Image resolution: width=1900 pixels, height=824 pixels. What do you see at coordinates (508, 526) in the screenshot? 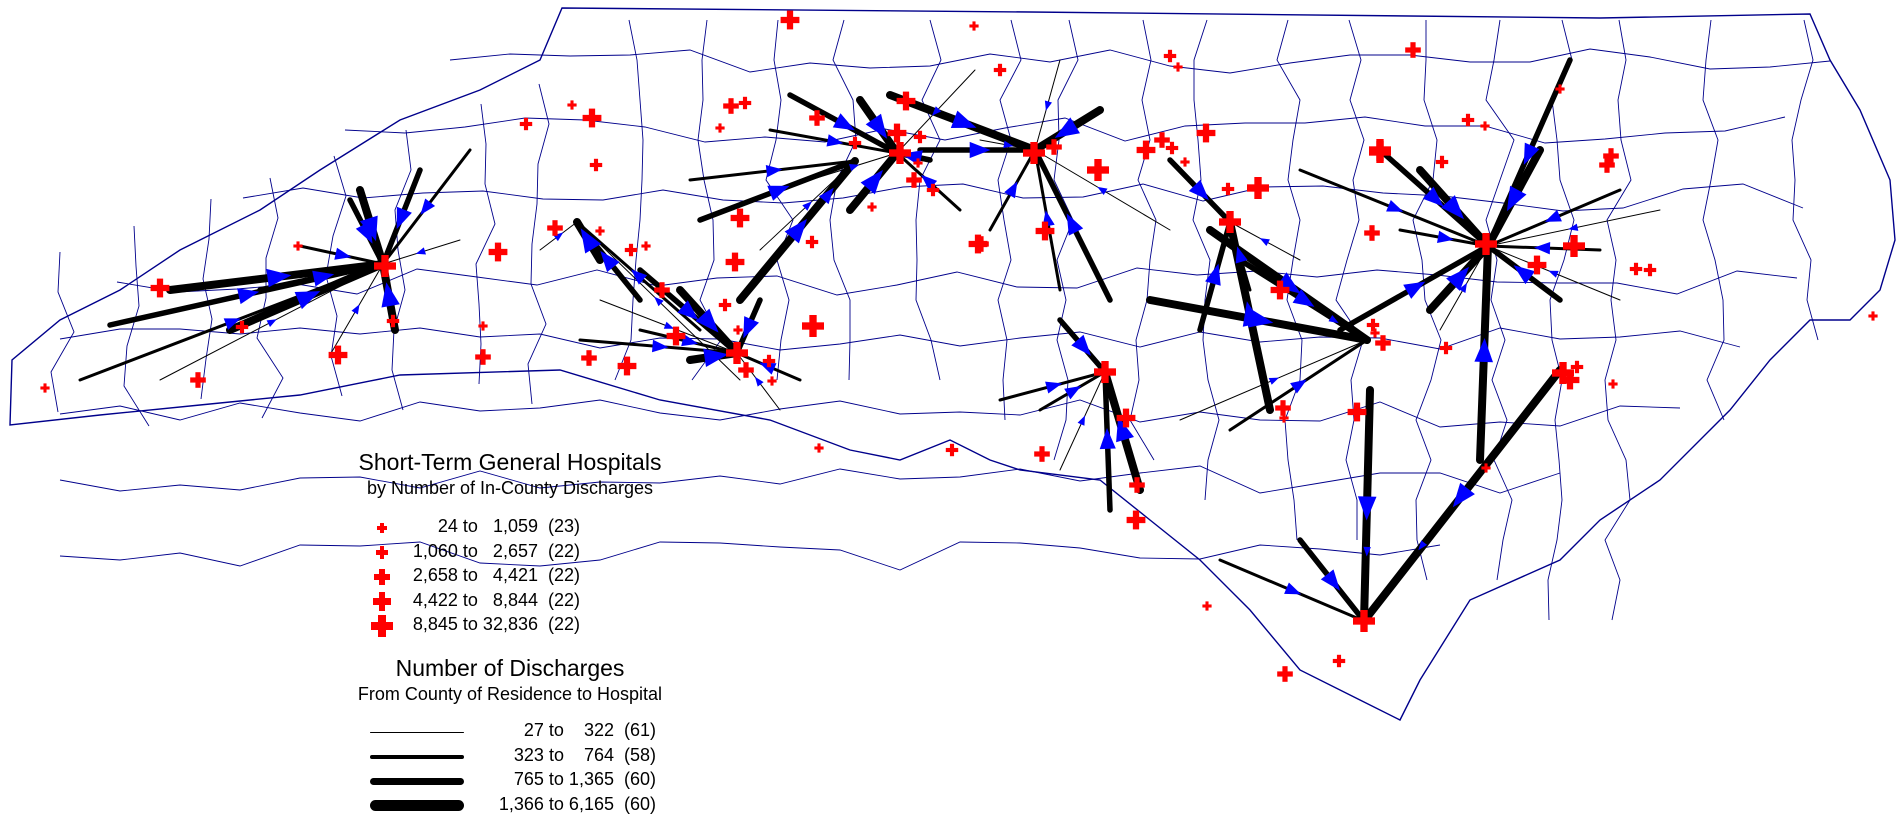
I see `hospital-legend-label: 24 to 1,059 (23)` at bounding box center [508, 526].